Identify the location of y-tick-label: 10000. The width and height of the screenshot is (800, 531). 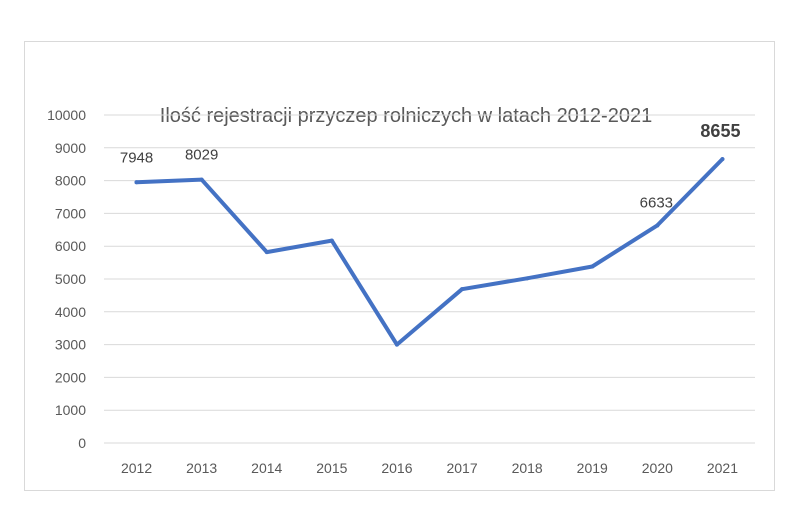
(66, 115).